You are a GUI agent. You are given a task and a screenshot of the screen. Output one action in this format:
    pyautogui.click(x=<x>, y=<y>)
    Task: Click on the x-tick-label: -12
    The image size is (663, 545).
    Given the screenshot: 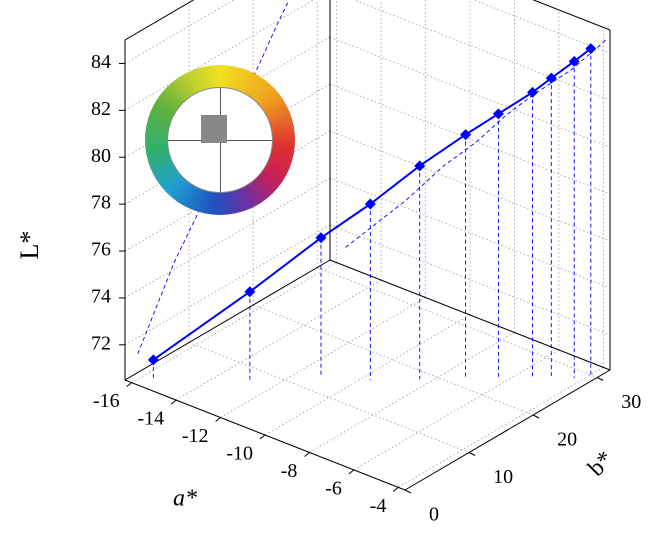 What is the action you would take?
    pyautogui.click(x=195, y=436)
    